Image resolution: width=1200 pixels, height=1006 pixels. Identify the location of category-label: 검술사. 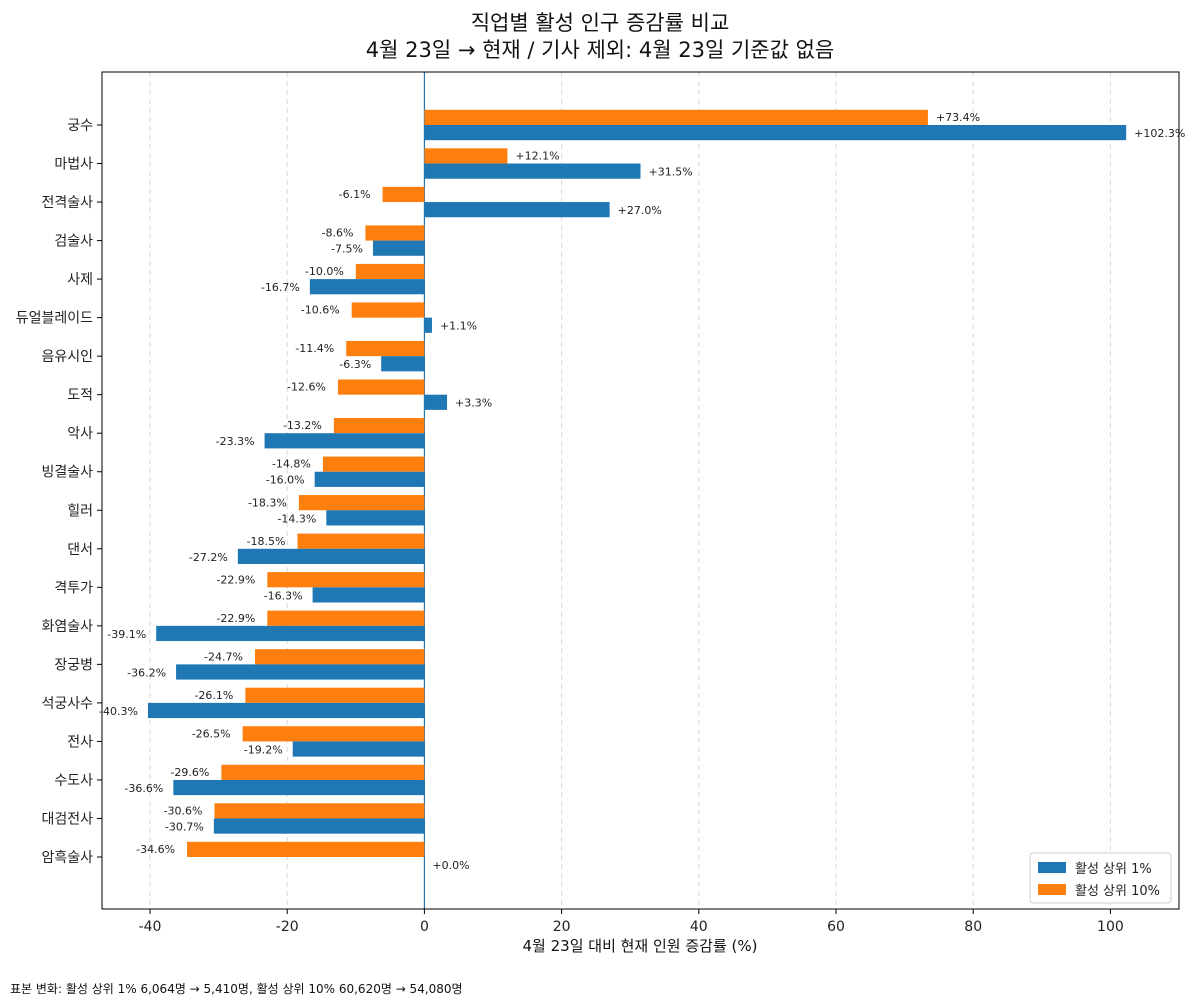
(73, 242).